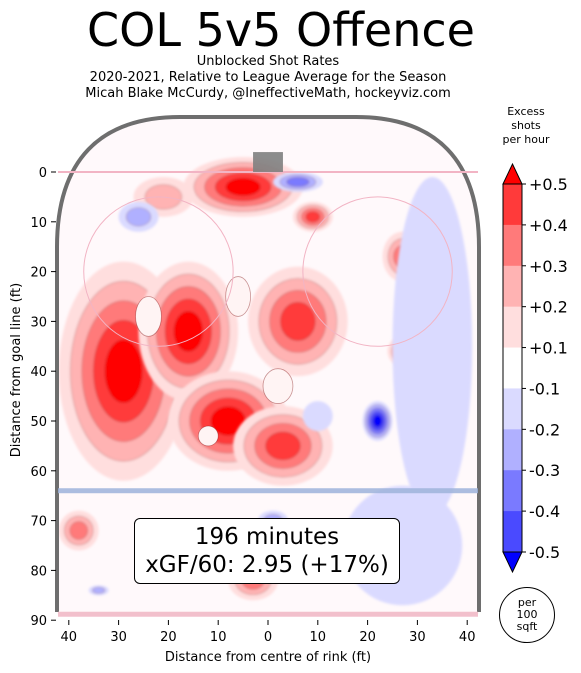 The width and height of the screenshot is (581, 673). What do you see at coordinates (38, 223) in the screenshot?
I see `y-tick-label-10: 10` at bounding box center [38, 223].